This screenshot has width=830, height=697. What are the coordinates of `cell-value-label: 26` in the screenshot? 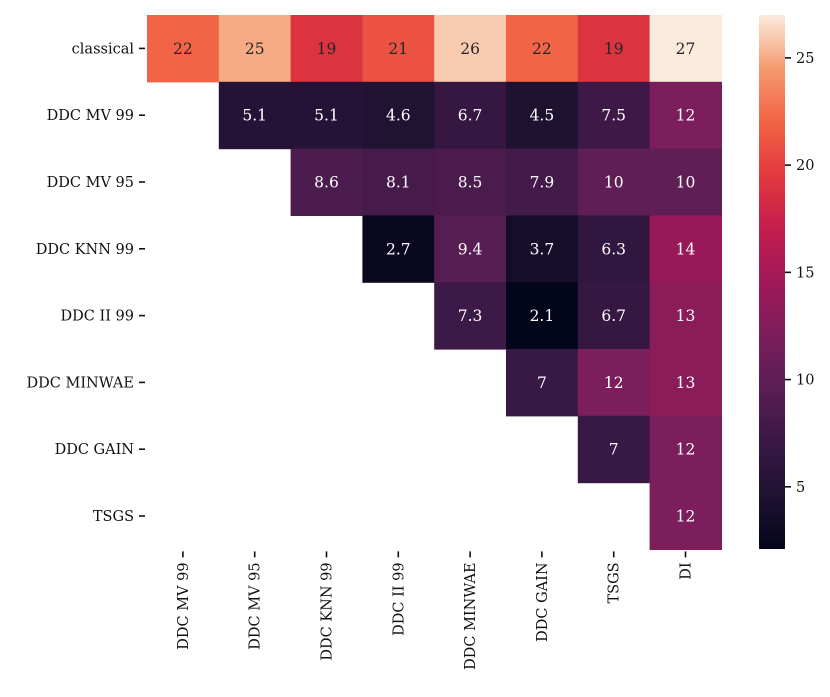 It's located at (470, 49).